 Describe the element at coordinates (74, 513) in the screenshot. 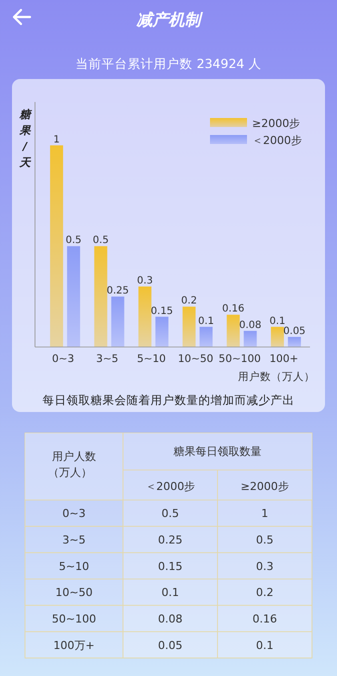

I see `y-tick-label: 0~3` at that location.